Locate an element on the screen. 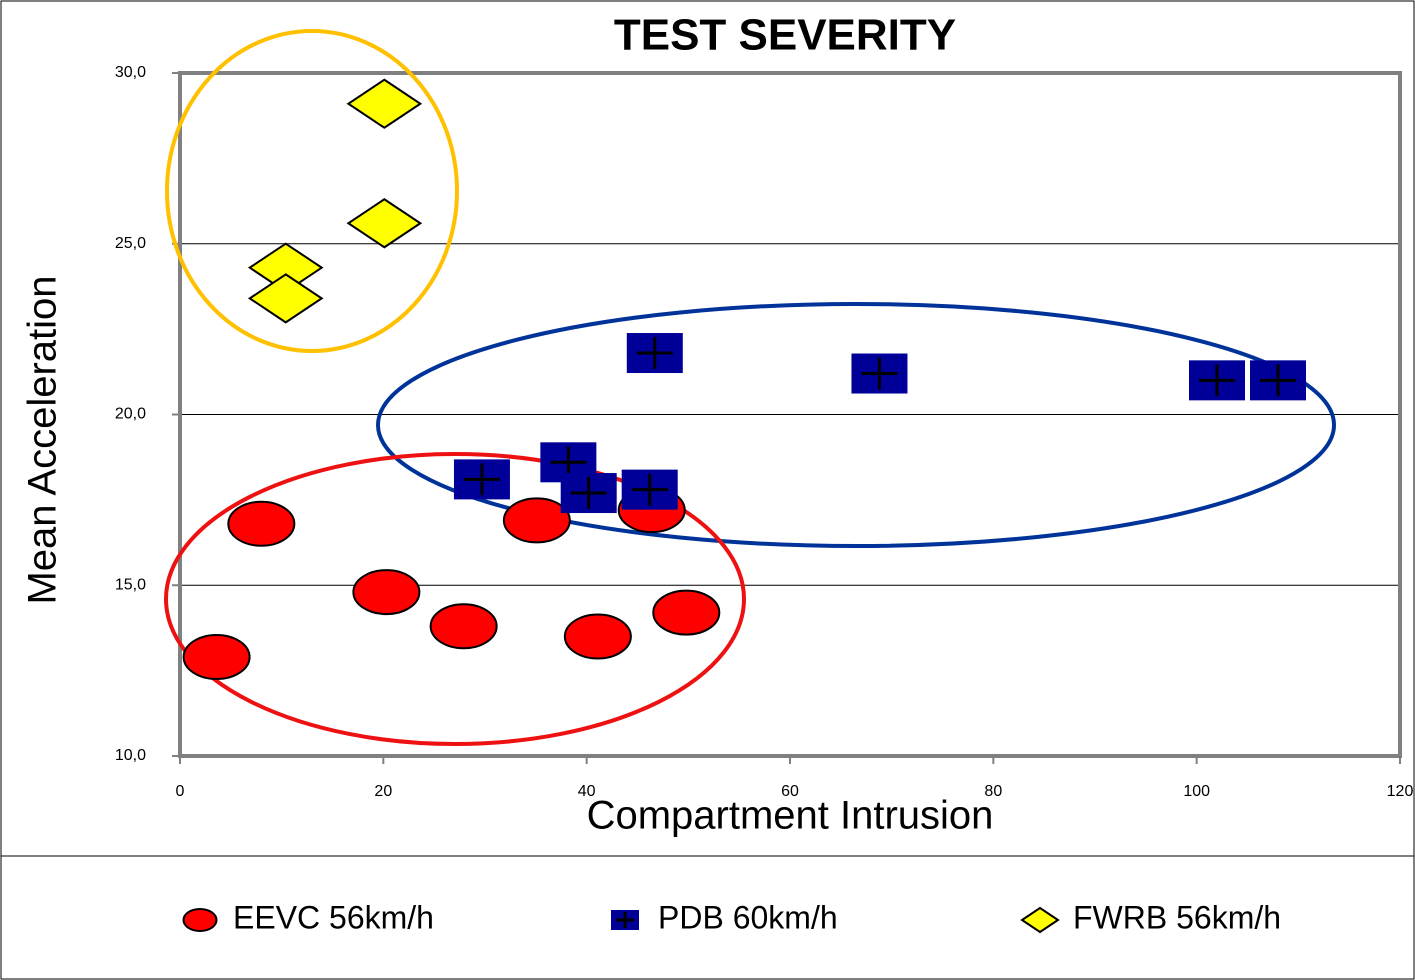 This screenshot has width=1415, height=980. x-tick-label: 120 is located at coordinates (1400, 791).